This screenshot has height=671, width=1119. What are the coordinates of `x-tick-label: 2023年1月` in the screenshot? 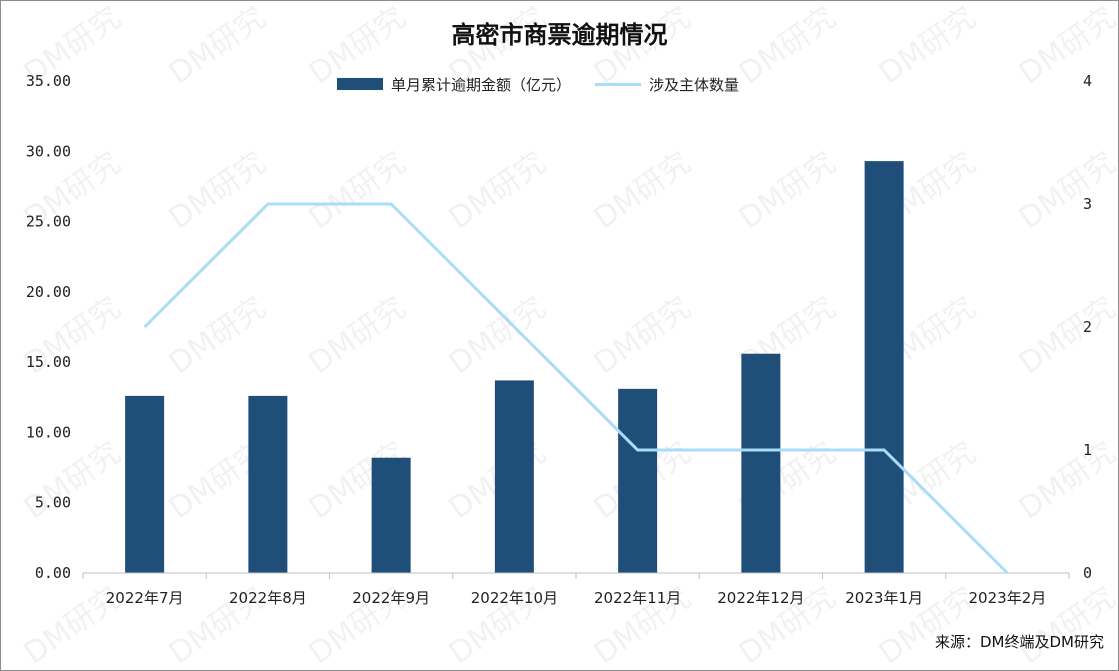 It's located at (884, 598).